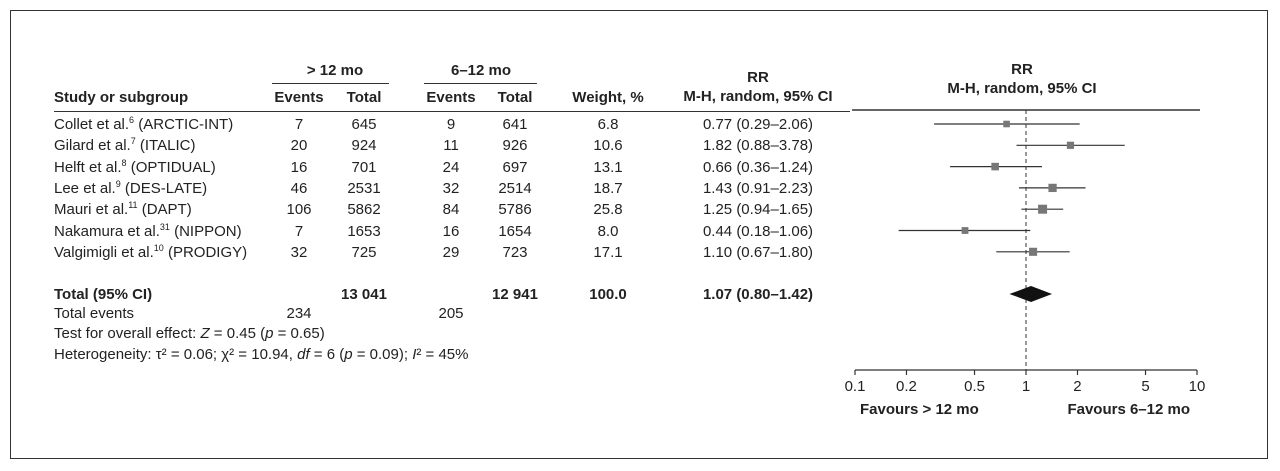 The height and width of the screenshot is (471, 1280). What do you see at coordinates (299, 188) in the screenshot?
I see `events1-cell: 46` at bounding box center [299, 188].